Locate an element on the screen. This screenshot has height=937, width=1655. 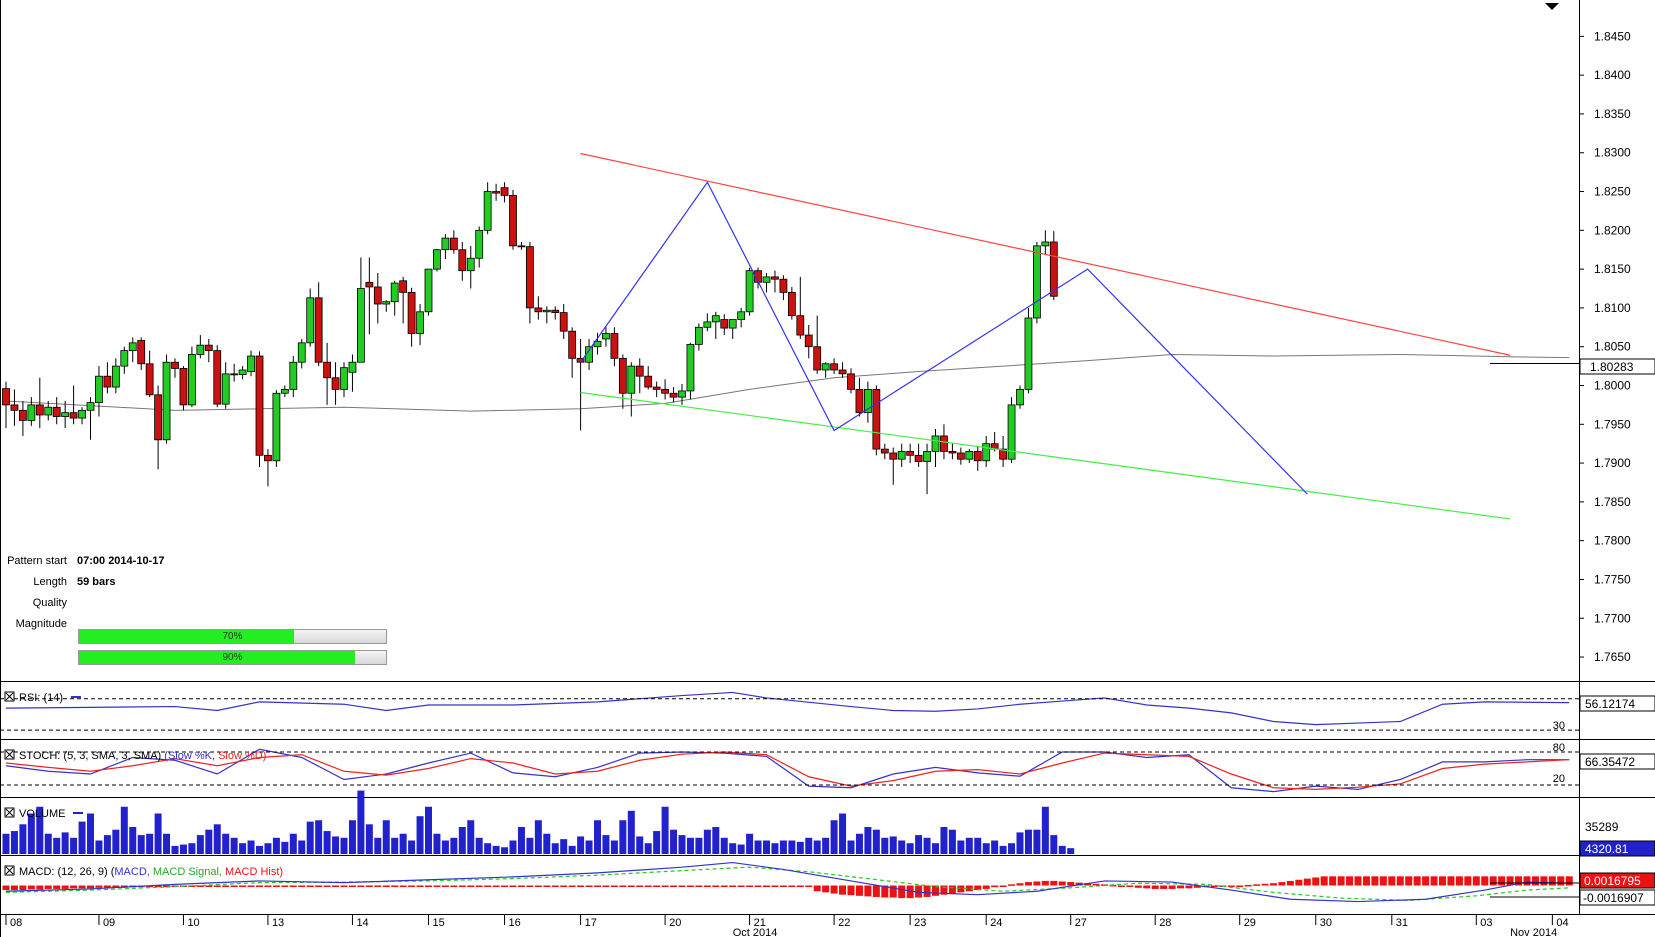
time-tick-label: 21 is located at coordinates (760, 923).